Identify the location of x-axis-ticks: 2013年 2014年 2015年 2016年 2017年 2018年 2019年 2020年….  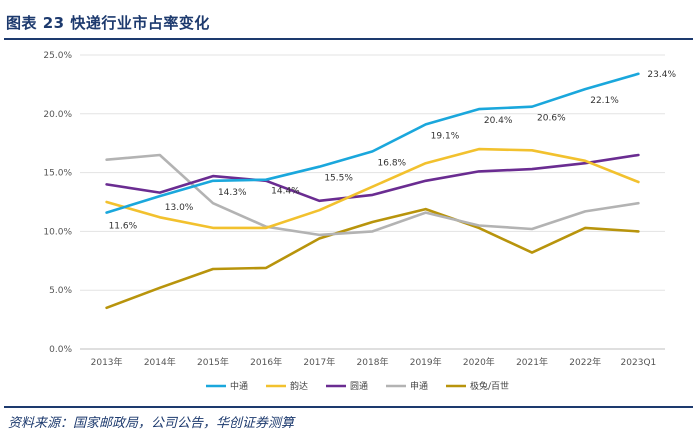
(374, 362).